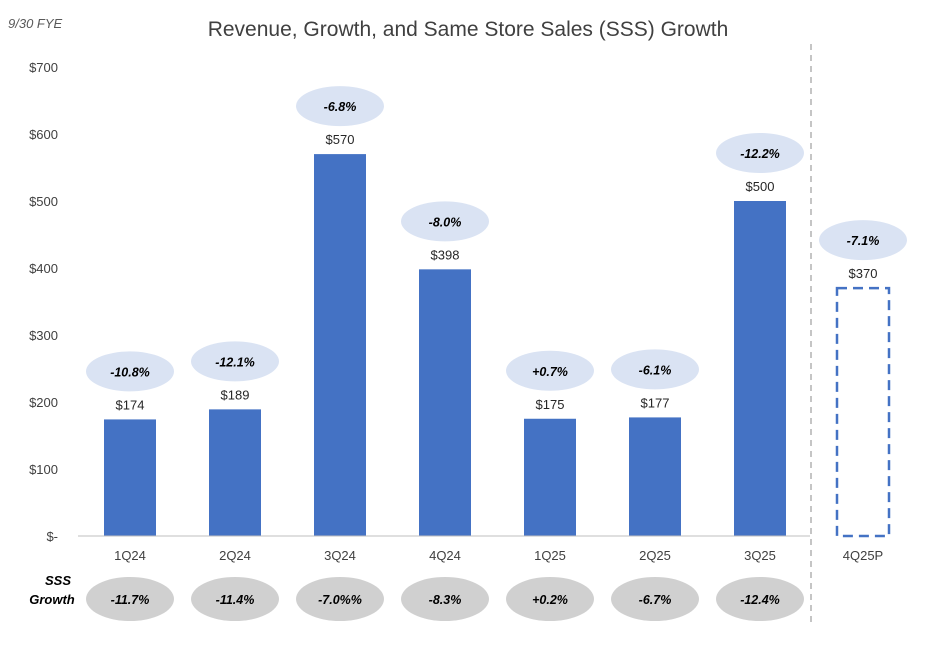  I want to click on y-tick-label: $400, so click(43, 268).